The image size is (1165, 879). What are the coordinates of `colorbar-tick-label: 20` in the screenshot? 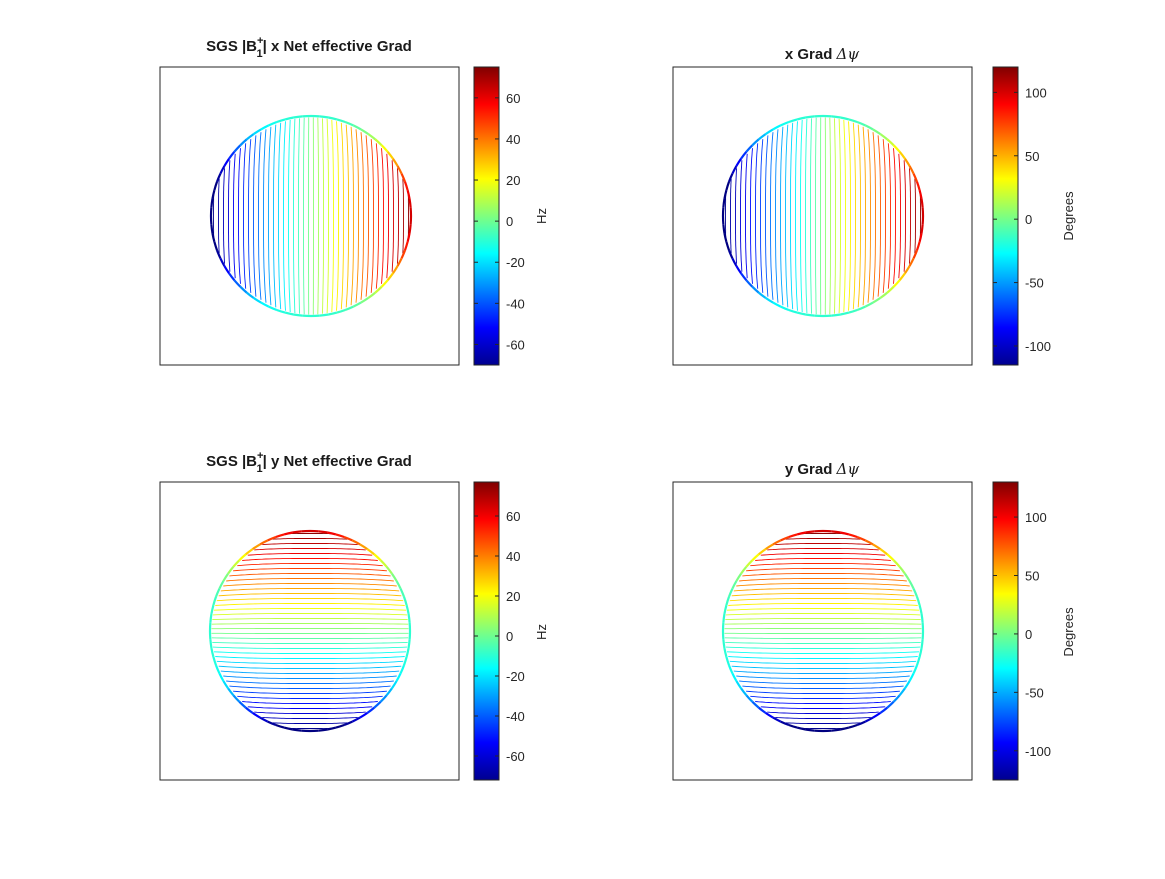 It's located at (513, 596).